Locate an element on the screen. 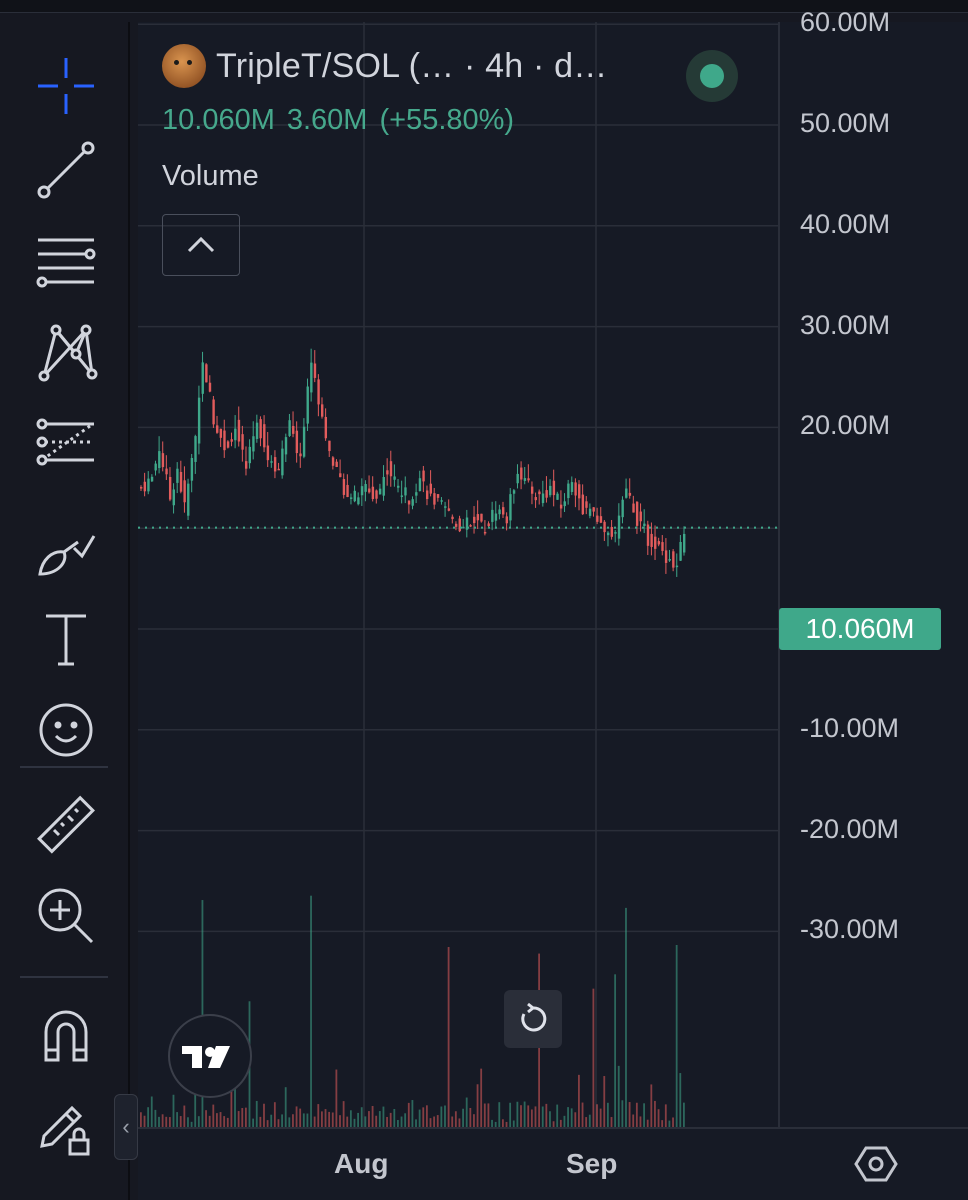 The width and height of the screenshot is (968, 1200). ruler-icon is located at coordinates (66, 826).